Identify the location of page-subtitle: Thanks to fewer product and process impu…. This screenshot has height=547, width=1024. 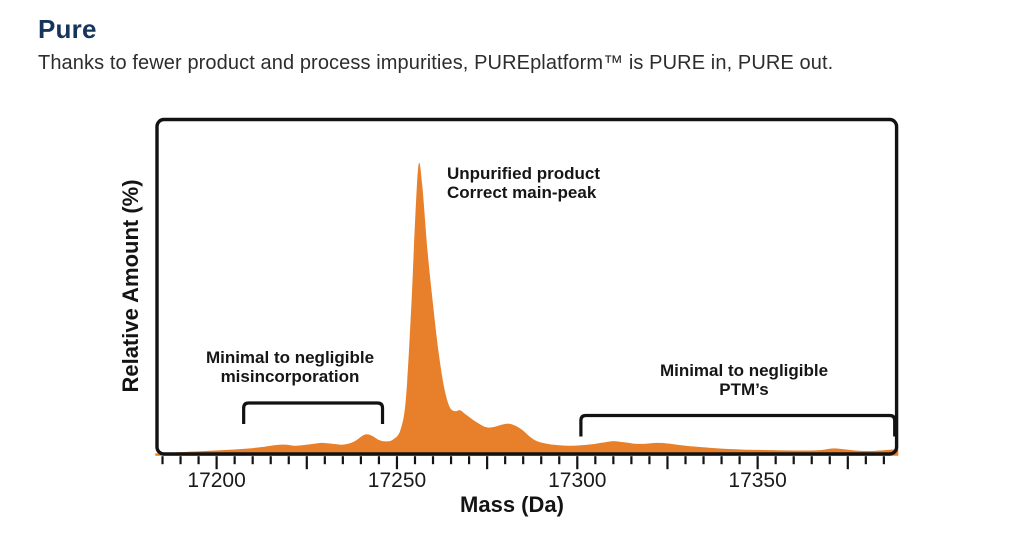
(436, 63).